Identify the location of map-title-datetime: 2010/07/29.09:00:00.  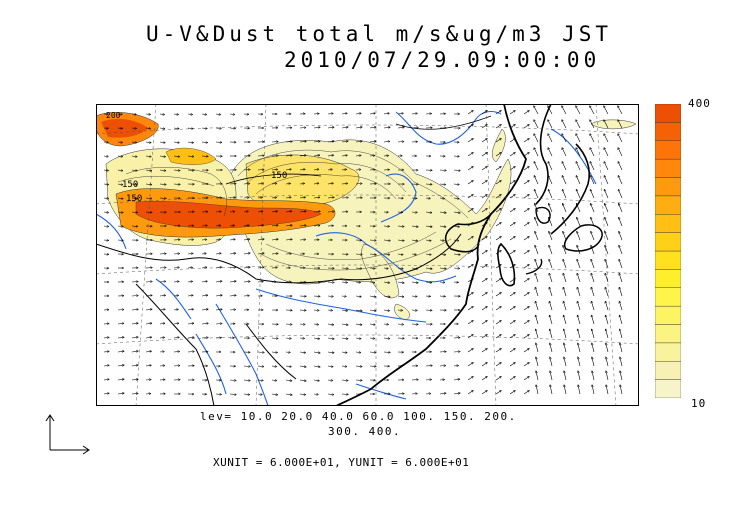
(442, 60).